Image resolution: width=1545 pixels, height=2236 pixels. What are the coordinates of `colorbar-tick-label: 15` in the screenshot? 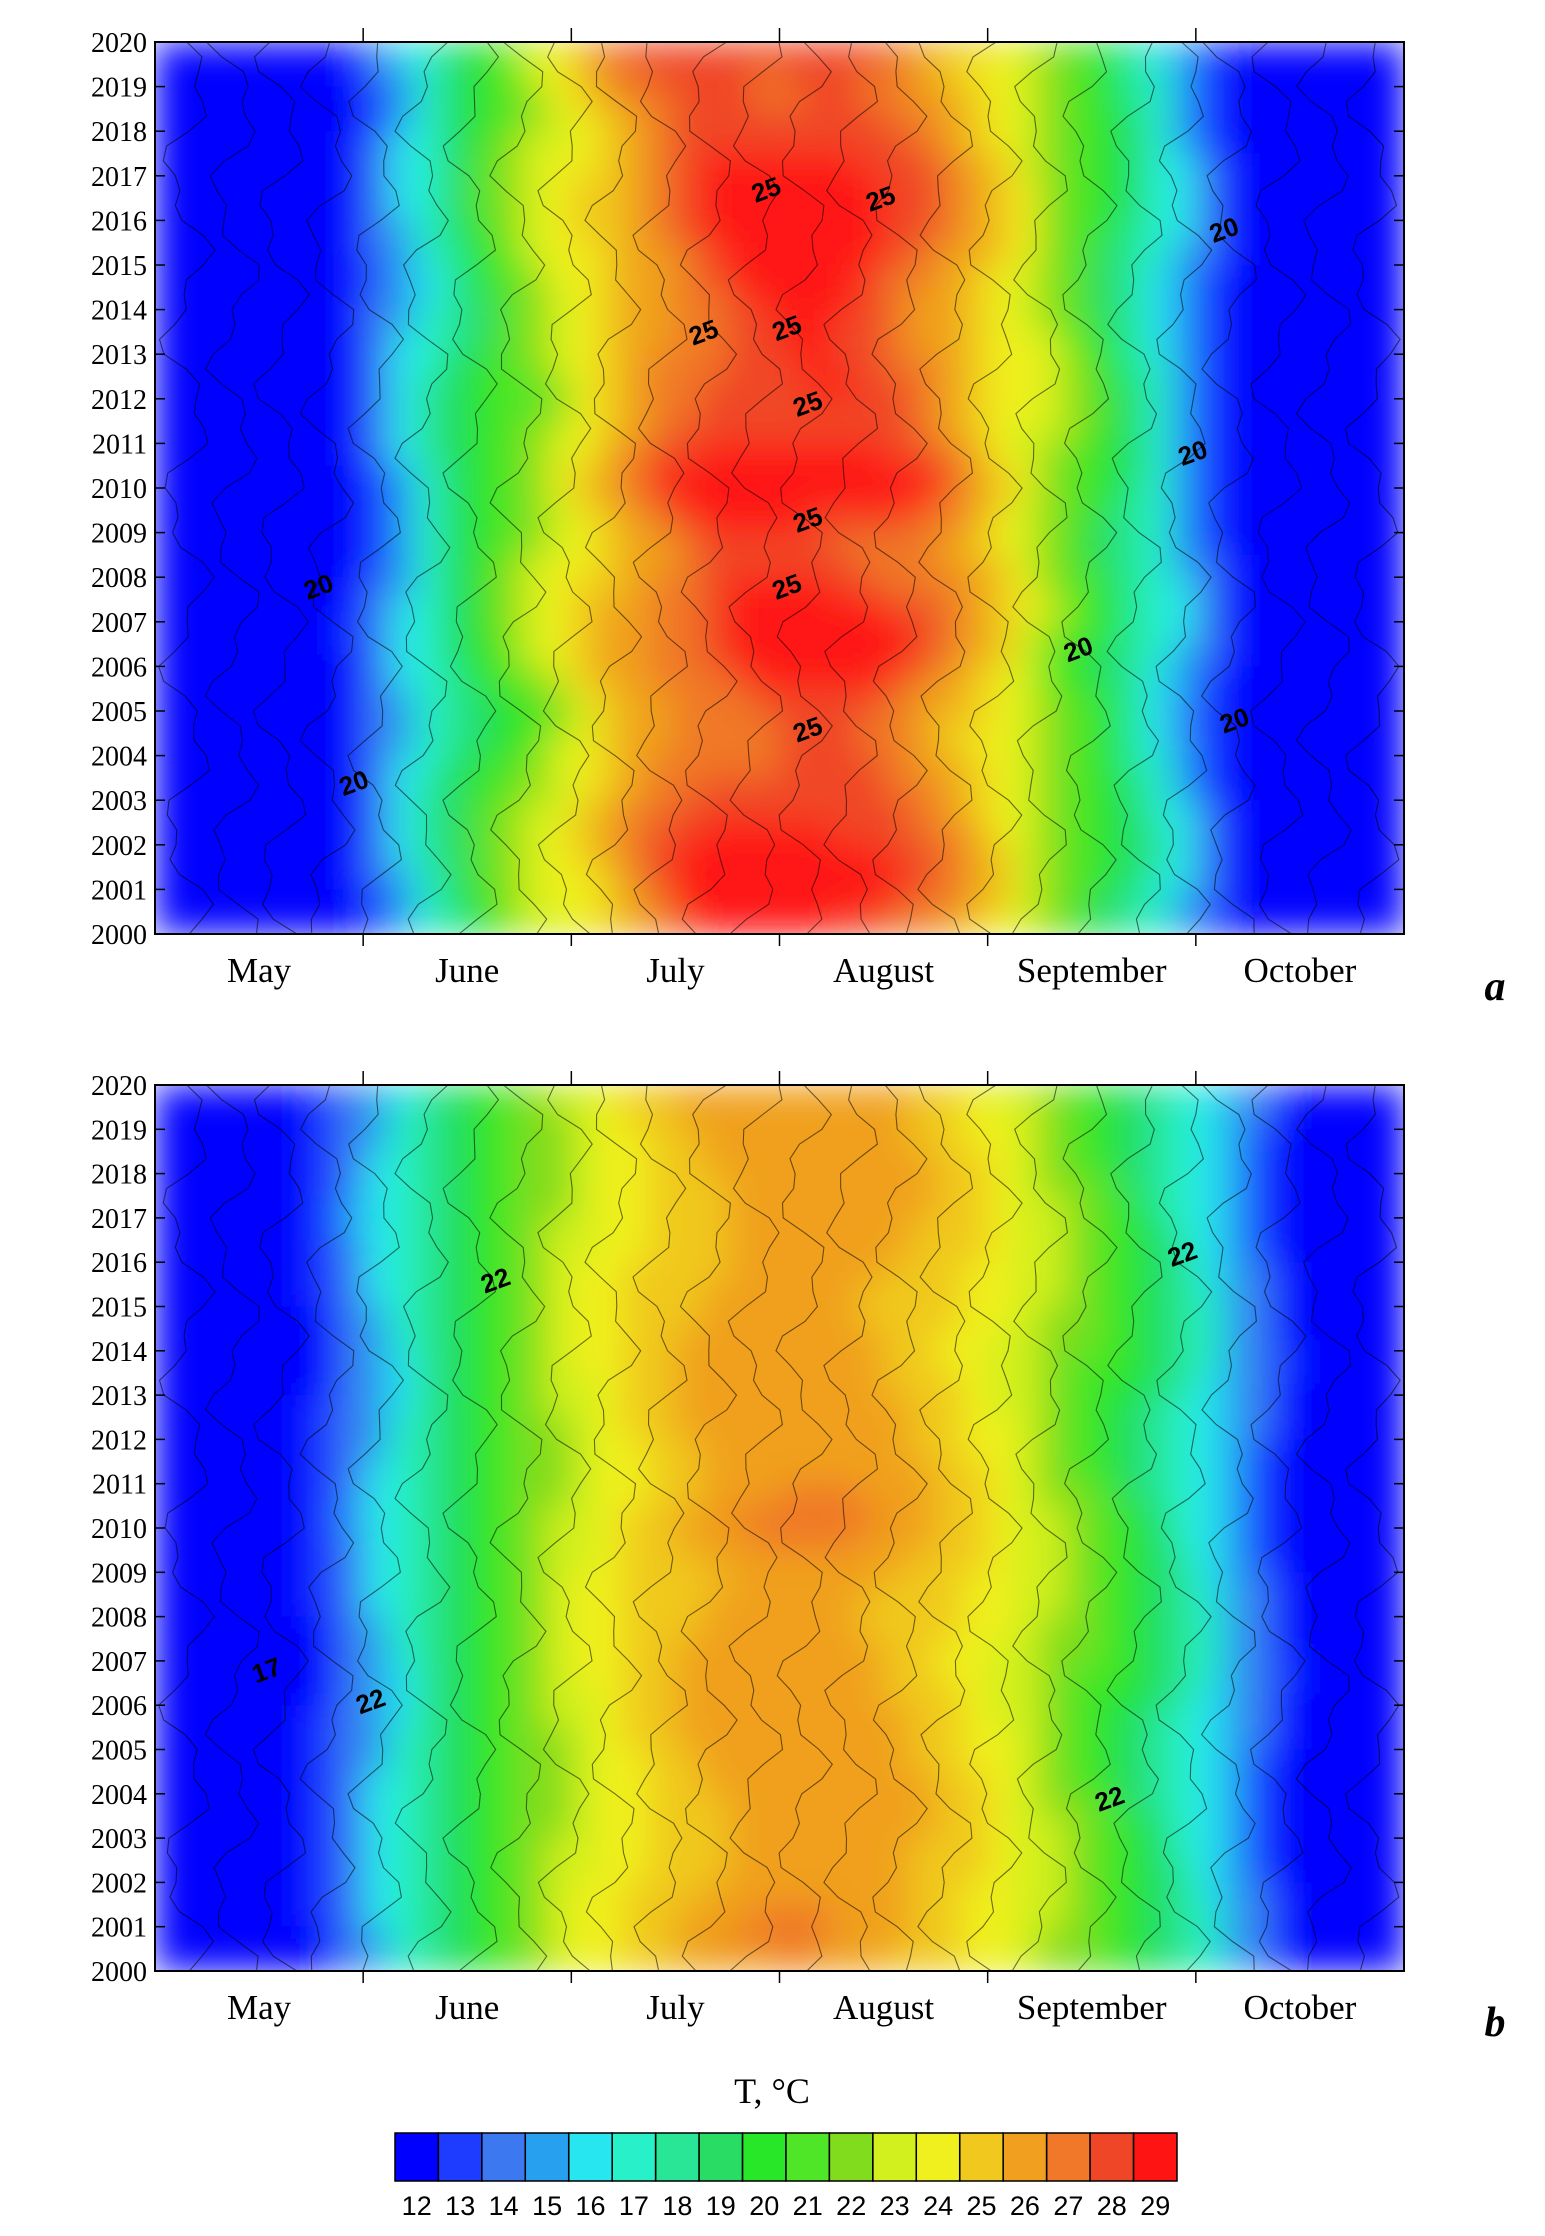 It's located at (547, 2206).